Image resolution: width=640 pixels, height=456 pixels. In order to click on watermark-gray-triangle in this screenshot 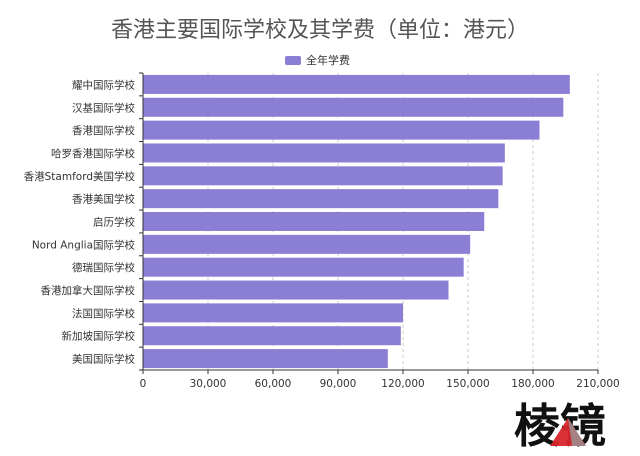, I will do `click(577, 432)`.